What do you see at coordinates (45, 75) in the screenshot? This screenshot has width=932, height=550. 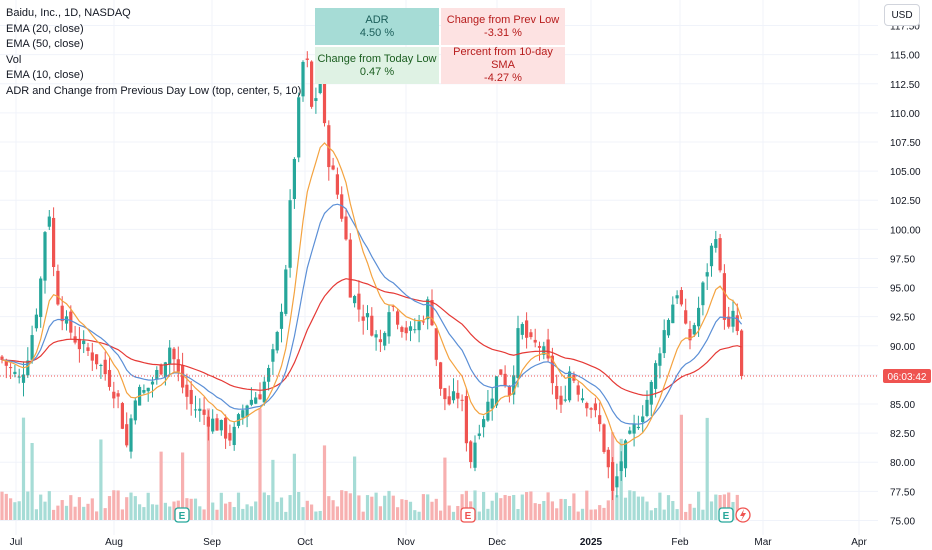 I see `legend-ema10: EMA (10, close)` at bounding box center [45, 75].